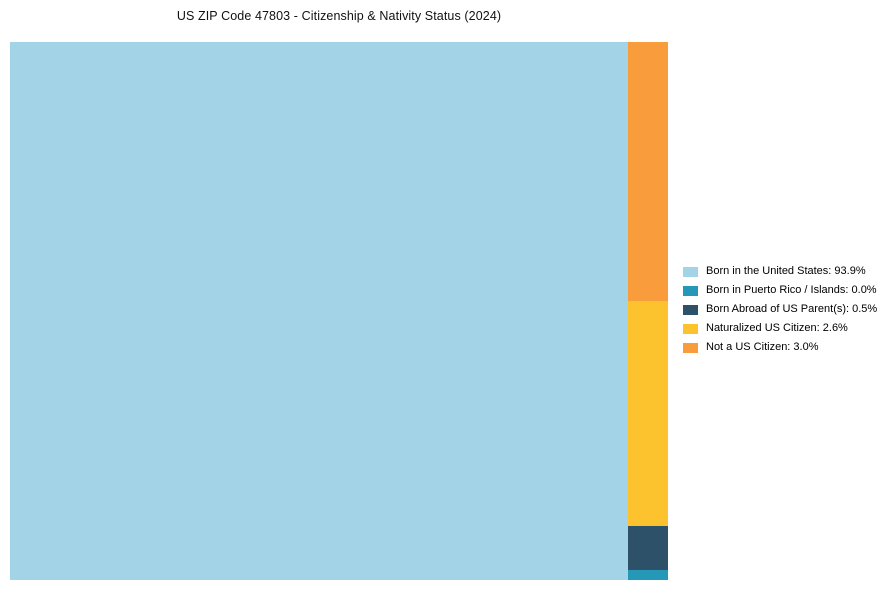 The height and width of the screenshot is (590, 889). What do you see at coordinates (647, 414) in the screenshot?
I see `treemap-segment-naturalized-us-citizen` at bounding box center [647, 414].